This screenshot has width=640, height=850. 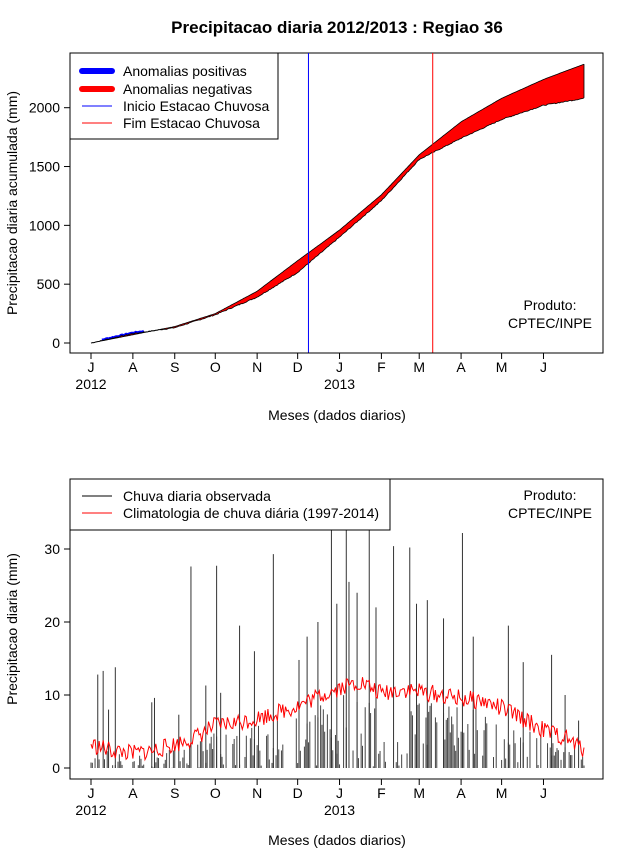 I want to click on bottom-x-tick-label: F, so click(x=381, y=793).